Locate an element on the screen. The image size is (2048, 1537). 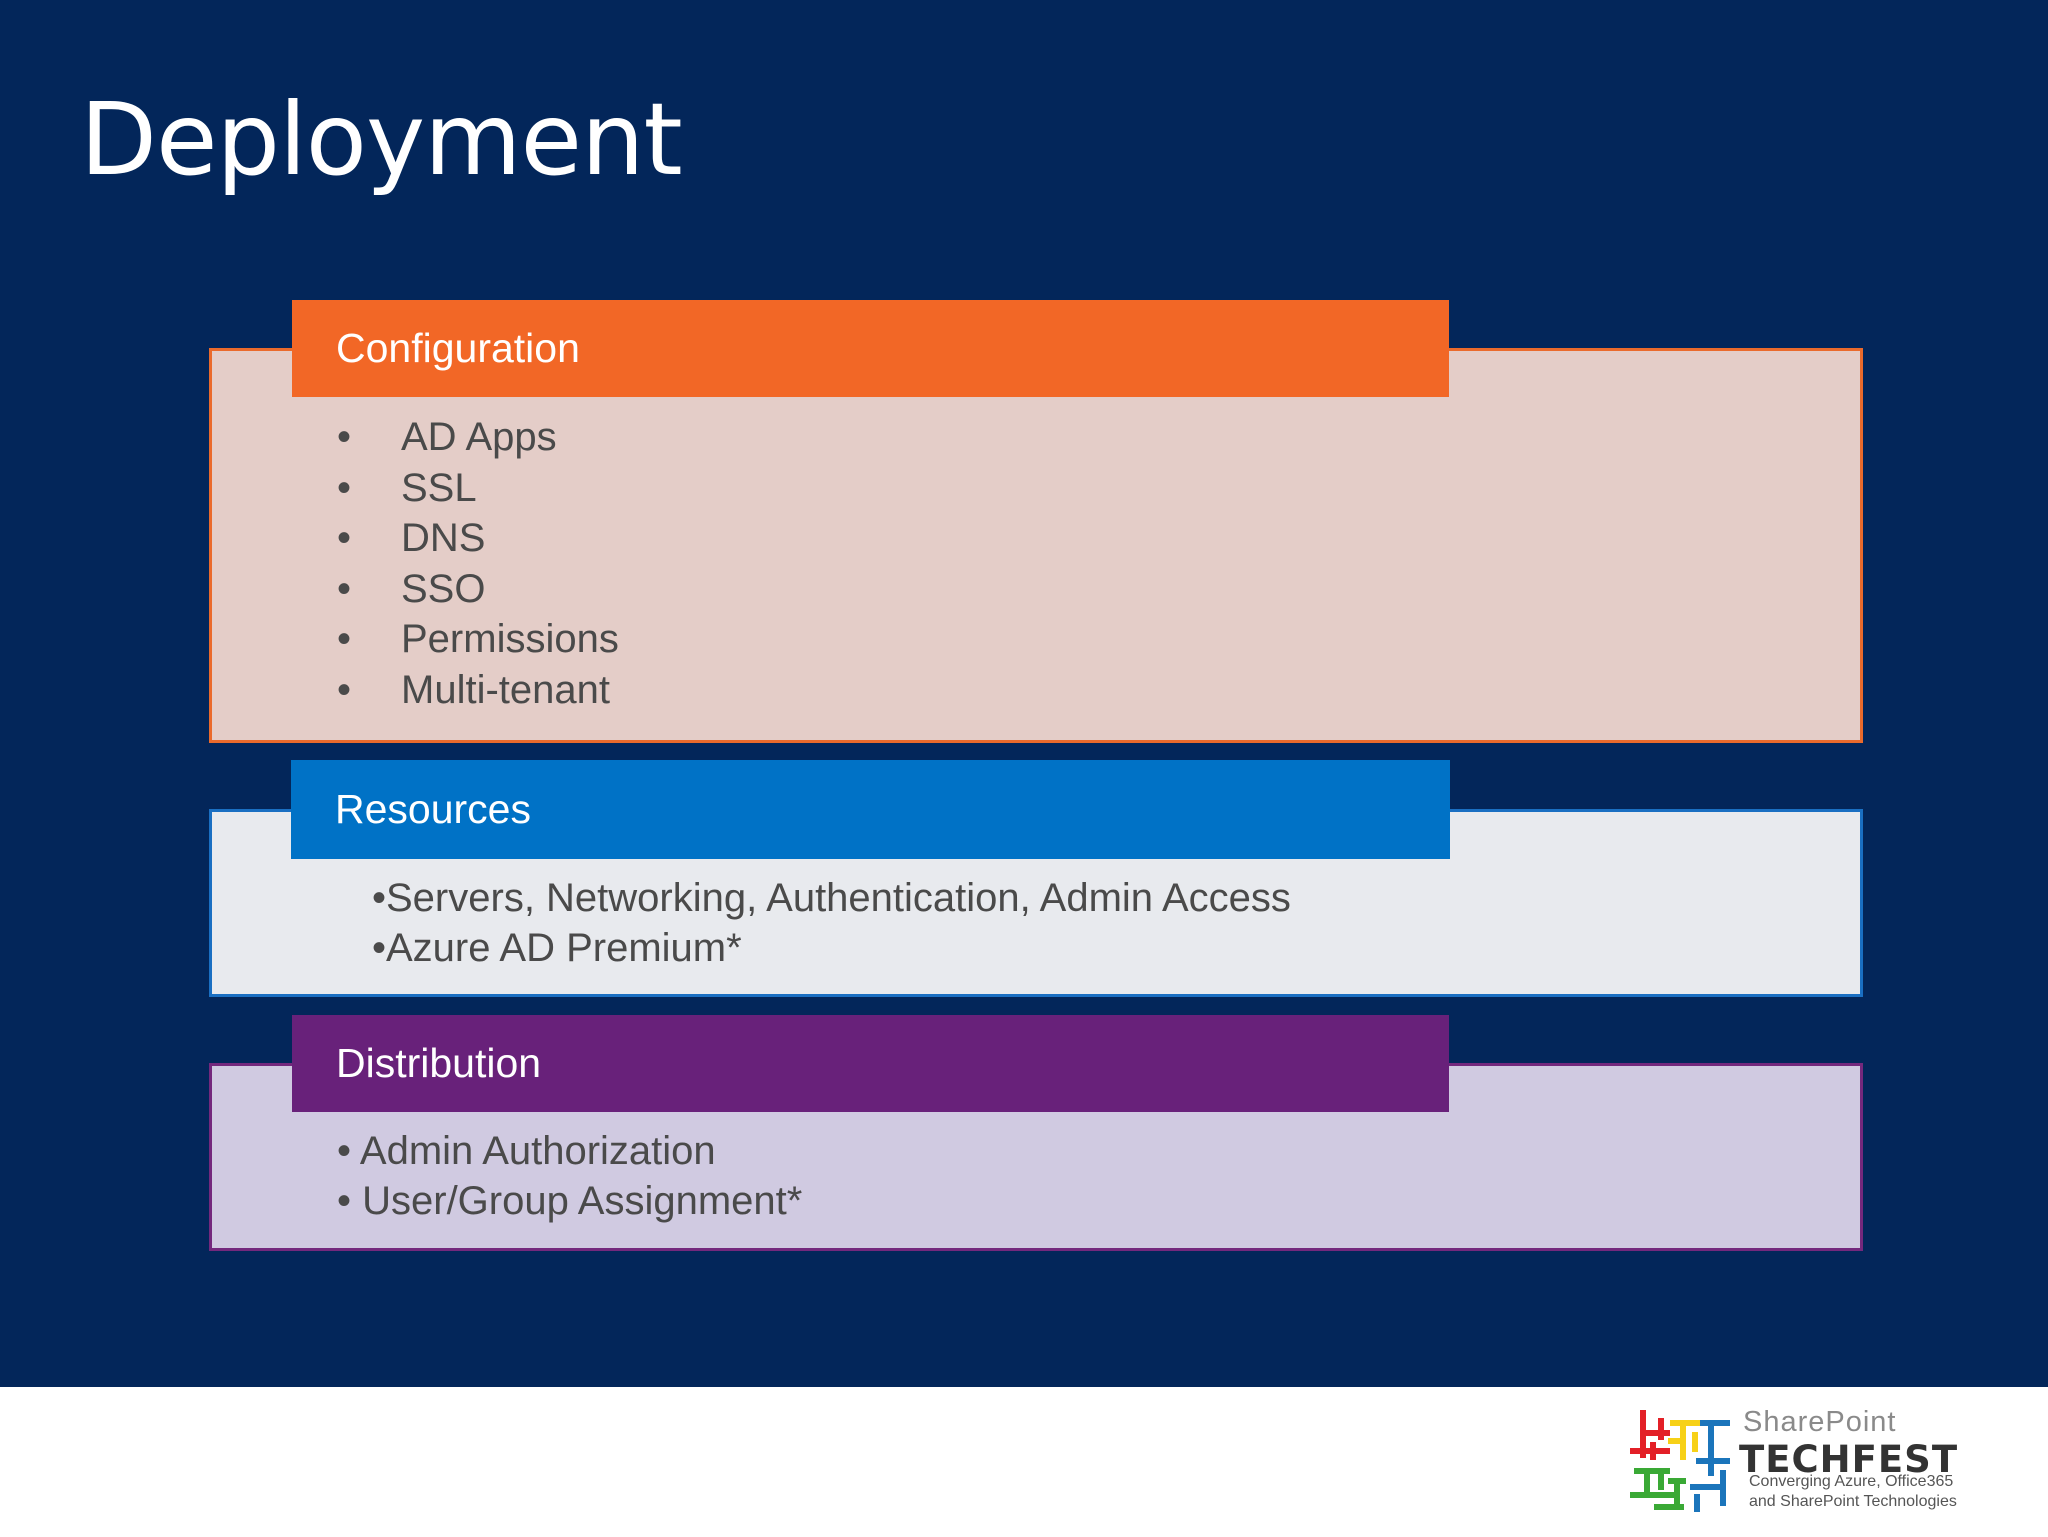
configuration-header: Configuration is located at coordinates (870, 348).